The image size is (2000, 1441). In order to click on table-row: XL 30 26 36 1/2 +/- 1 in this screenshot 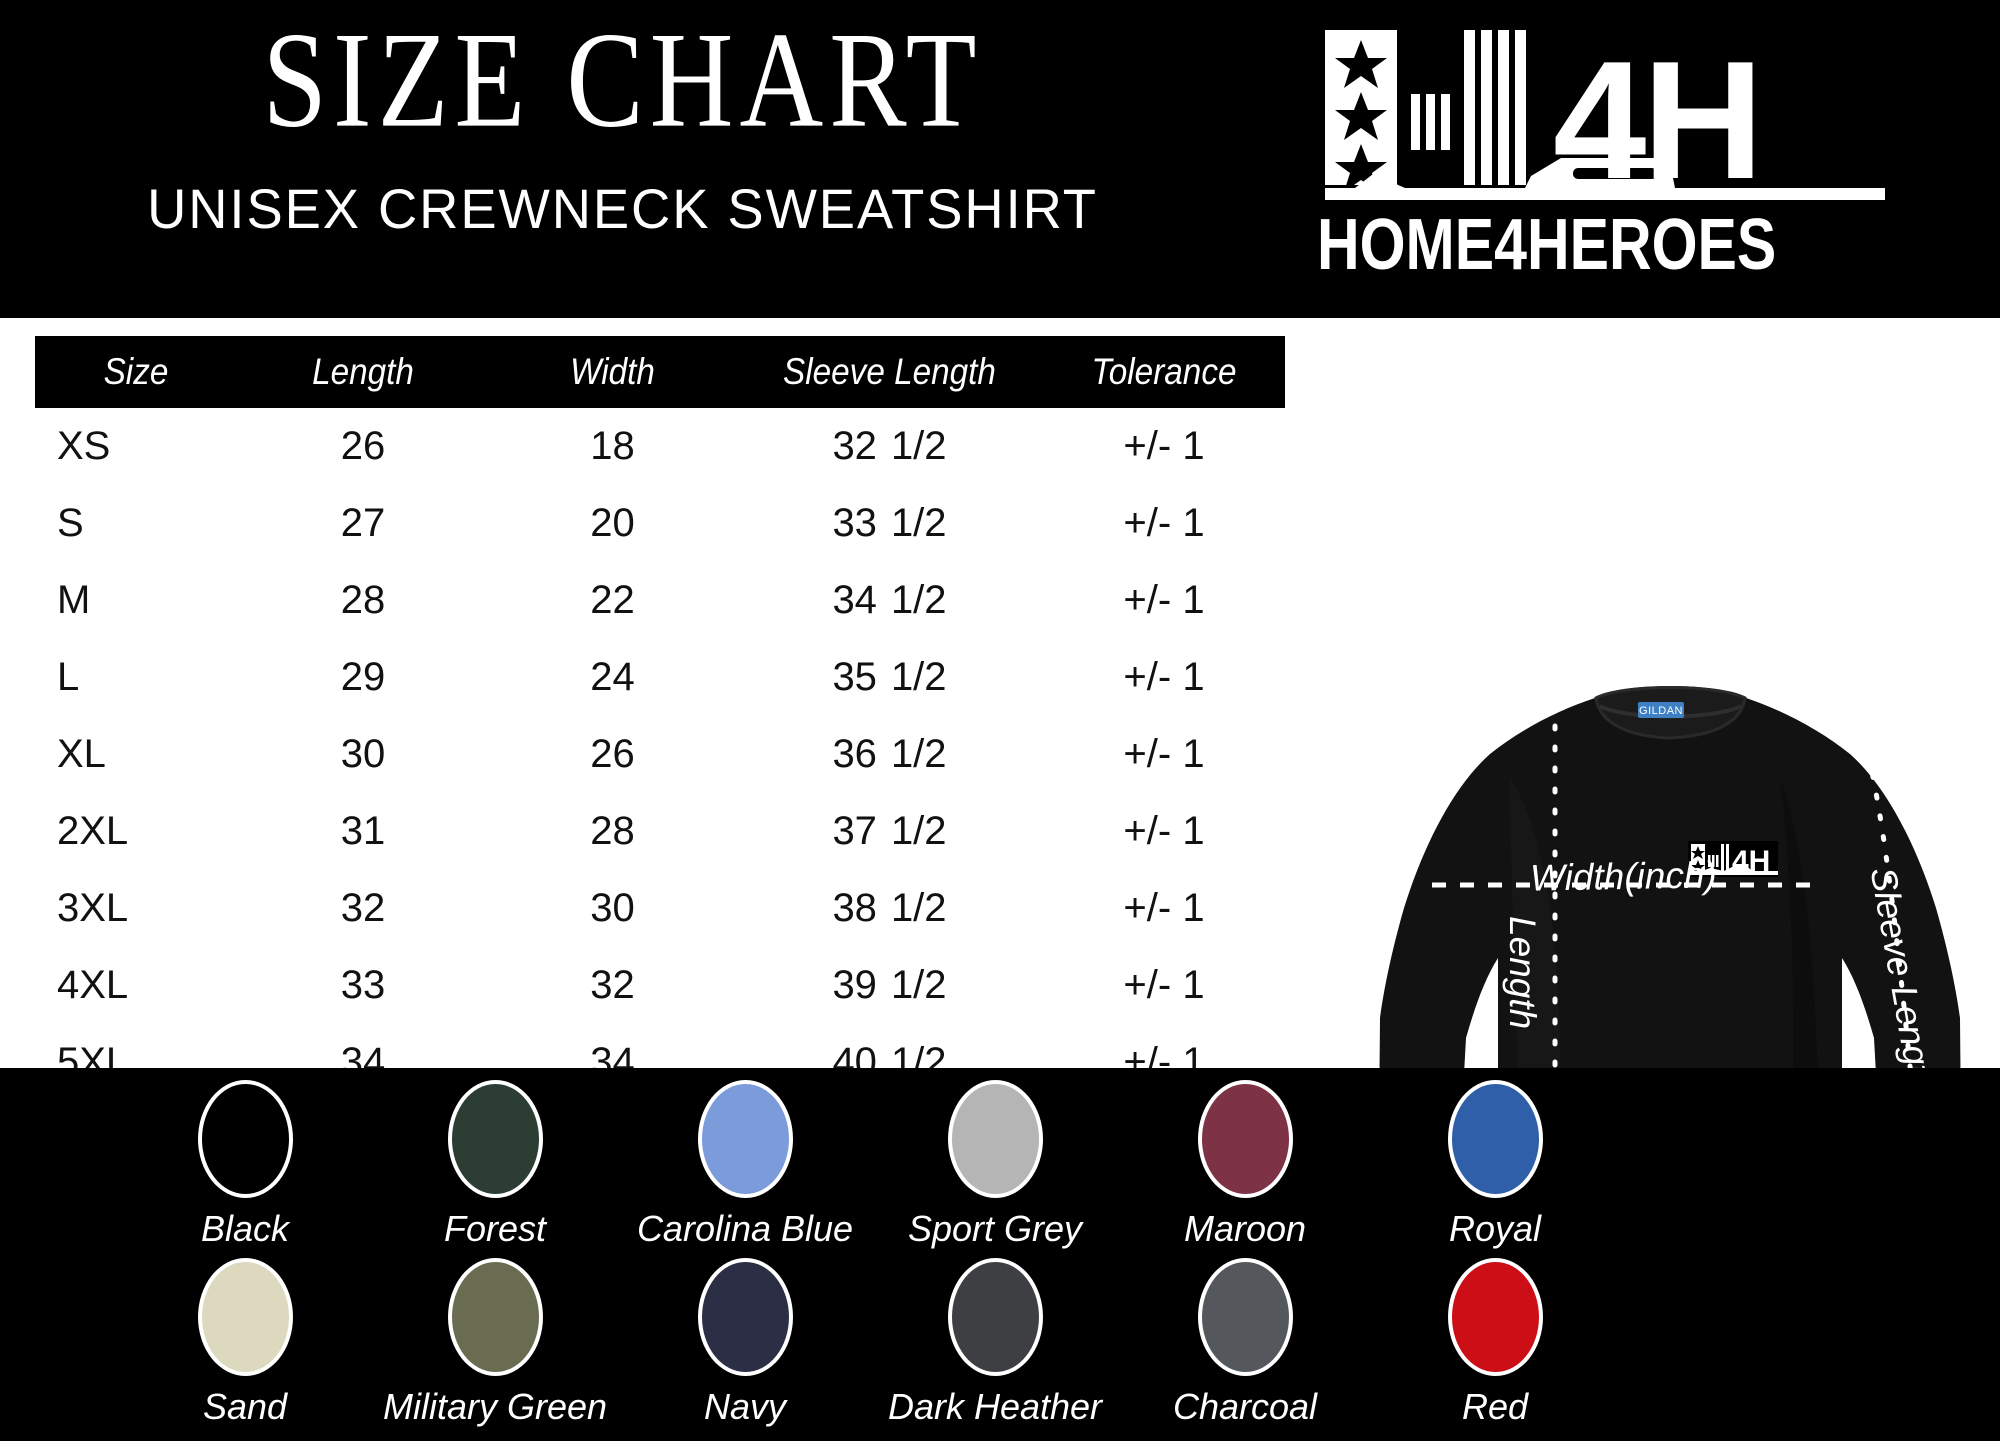, I will do `click(660, 754)`.